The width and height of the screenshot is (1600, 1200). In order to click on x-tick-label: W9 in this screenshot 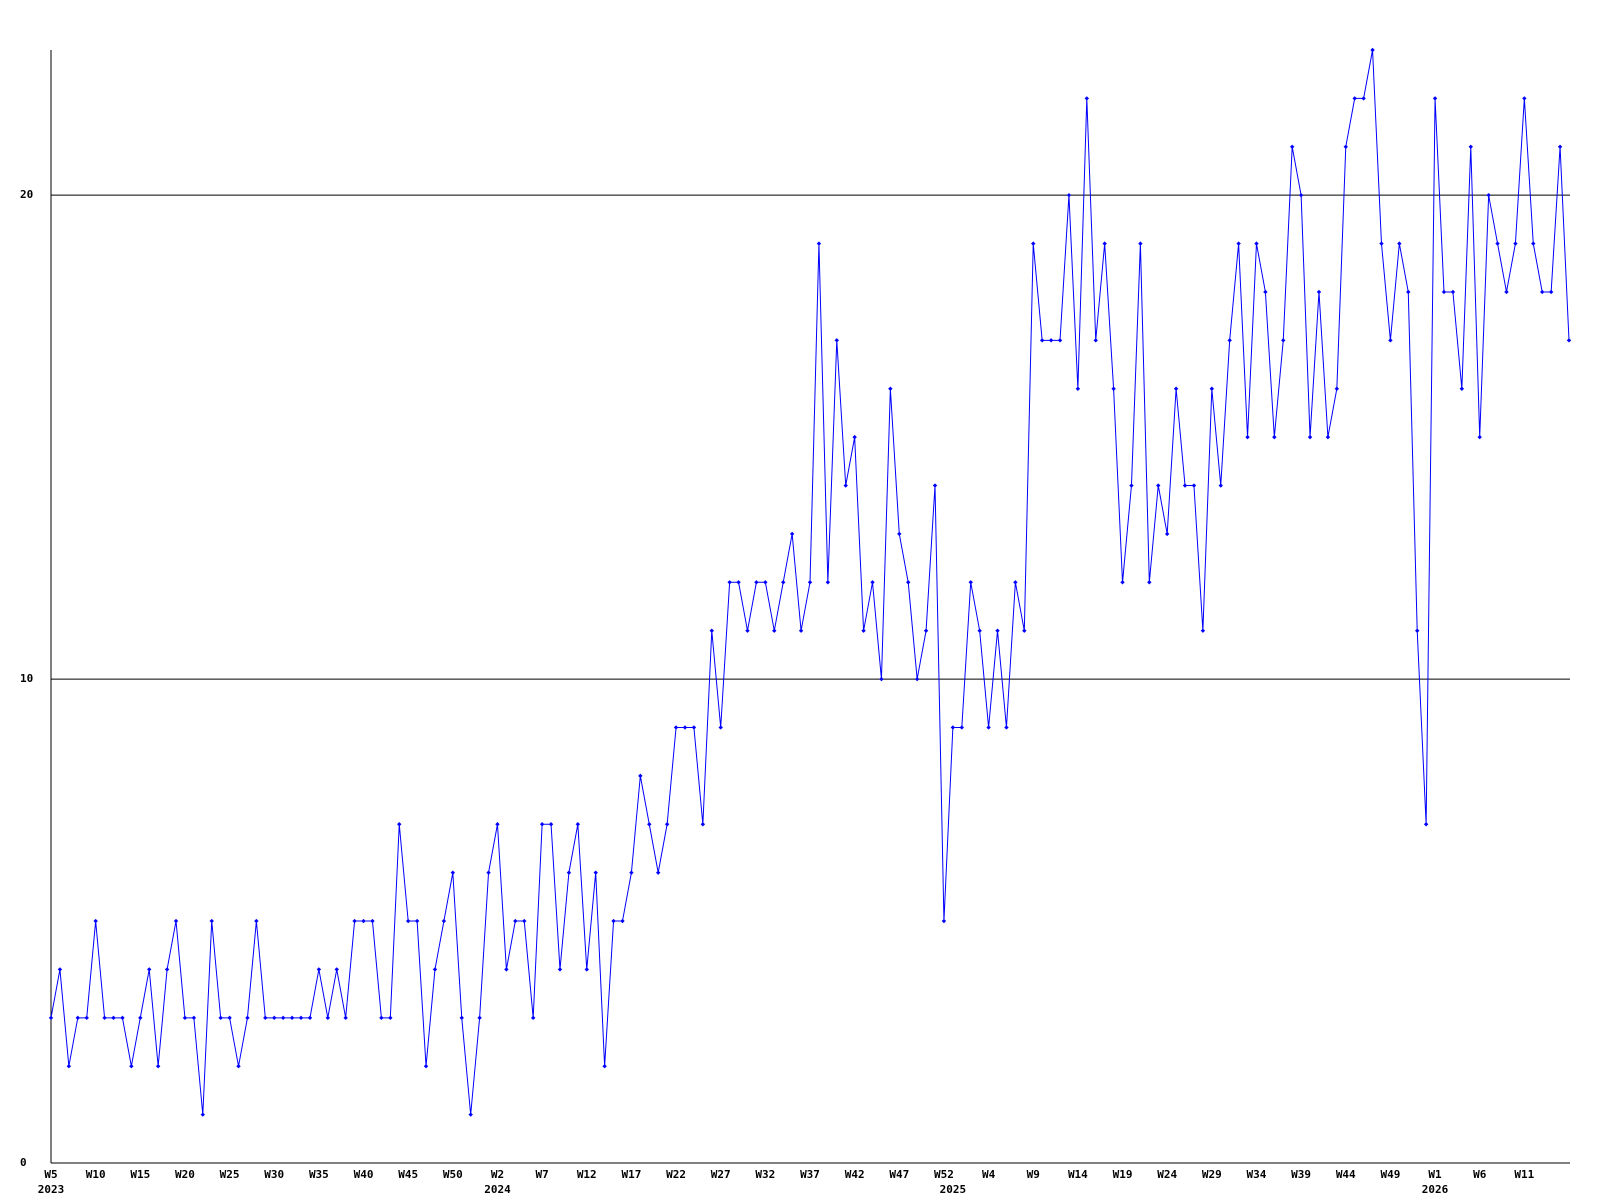, I will do `click(1033, 1174)`.